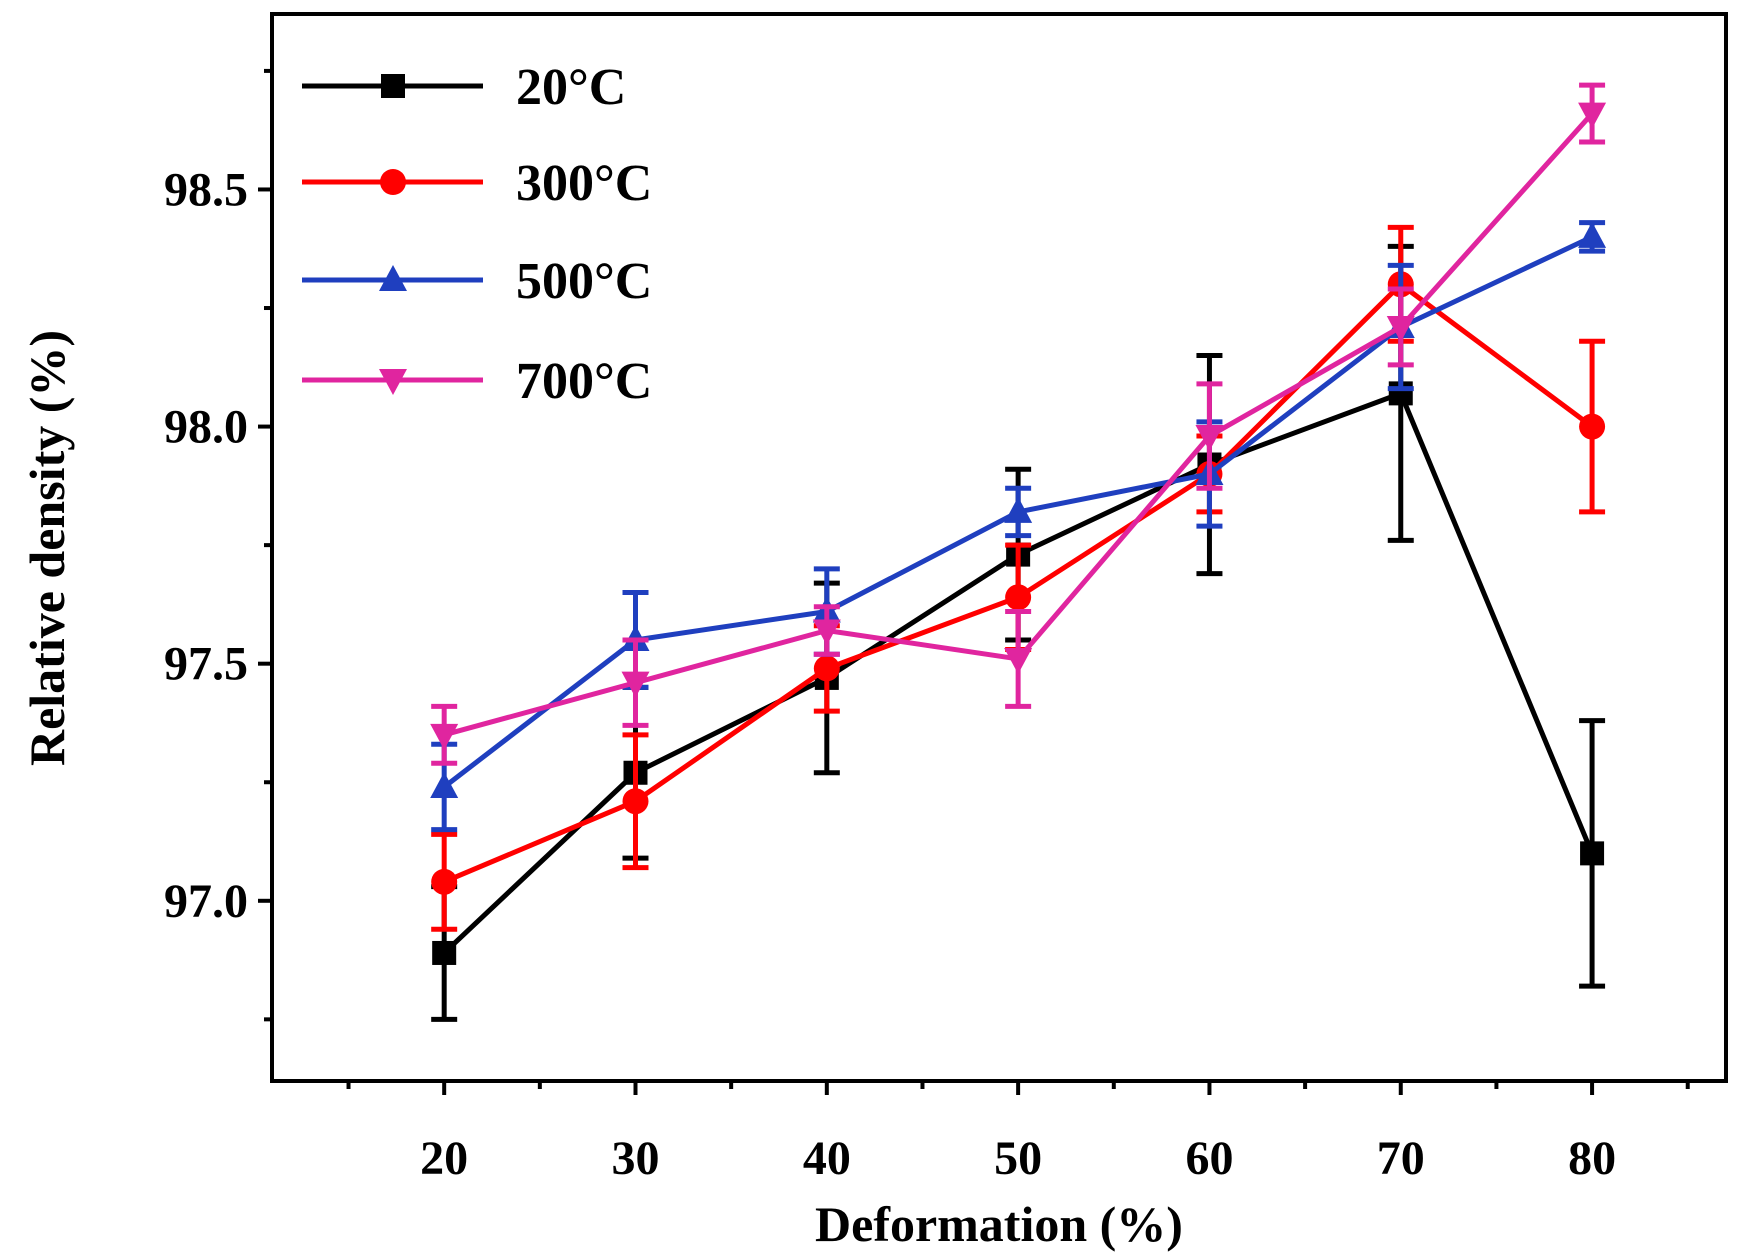 The height and width of the screenshot is (1260, 1740). What do you see at coordinates (444, 1158) in the screenshot?
I see `x-tick-label: 20` at bounding box center [444, 1158].